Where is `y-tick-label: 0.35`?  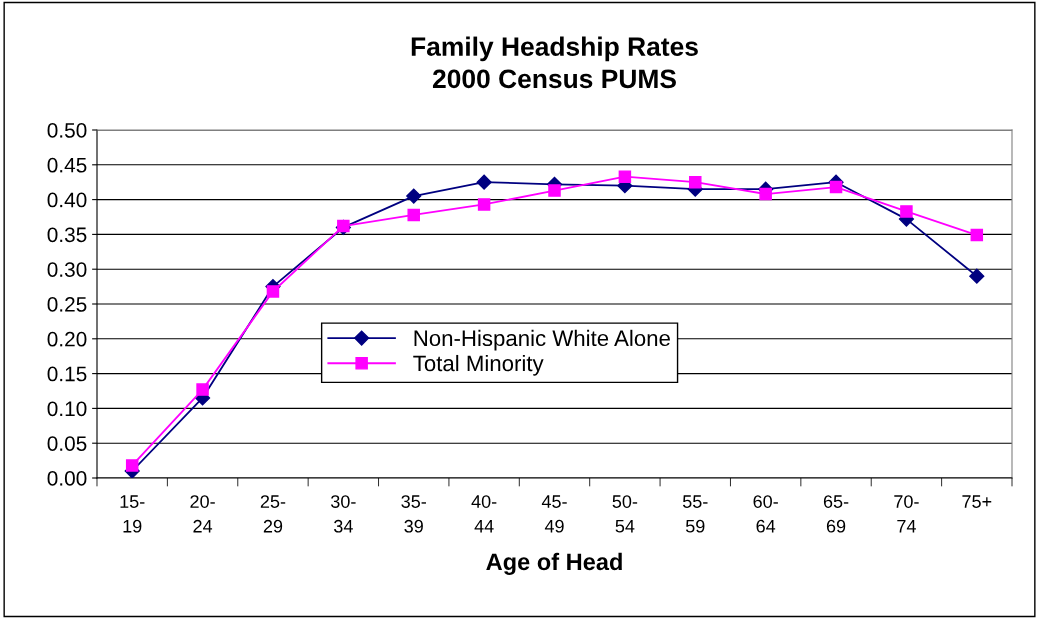
y-tick-label: 0.35 is located at coordinates (67, 235).